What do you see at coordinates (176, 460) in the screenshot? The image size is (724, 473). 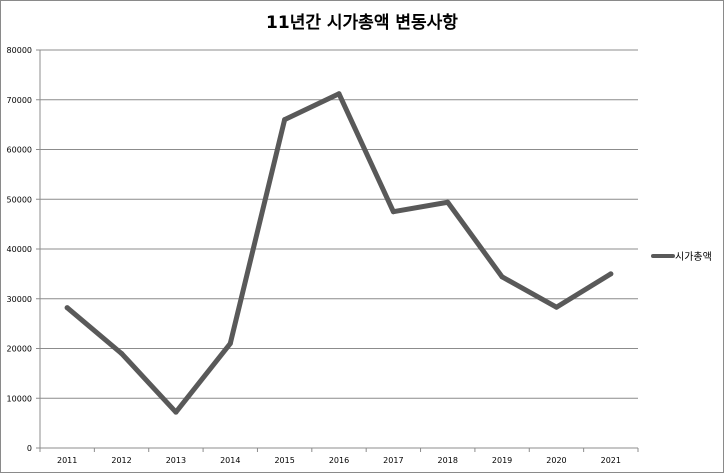 I see `x-tick-label: 2013` at bounding box center [176, 460].